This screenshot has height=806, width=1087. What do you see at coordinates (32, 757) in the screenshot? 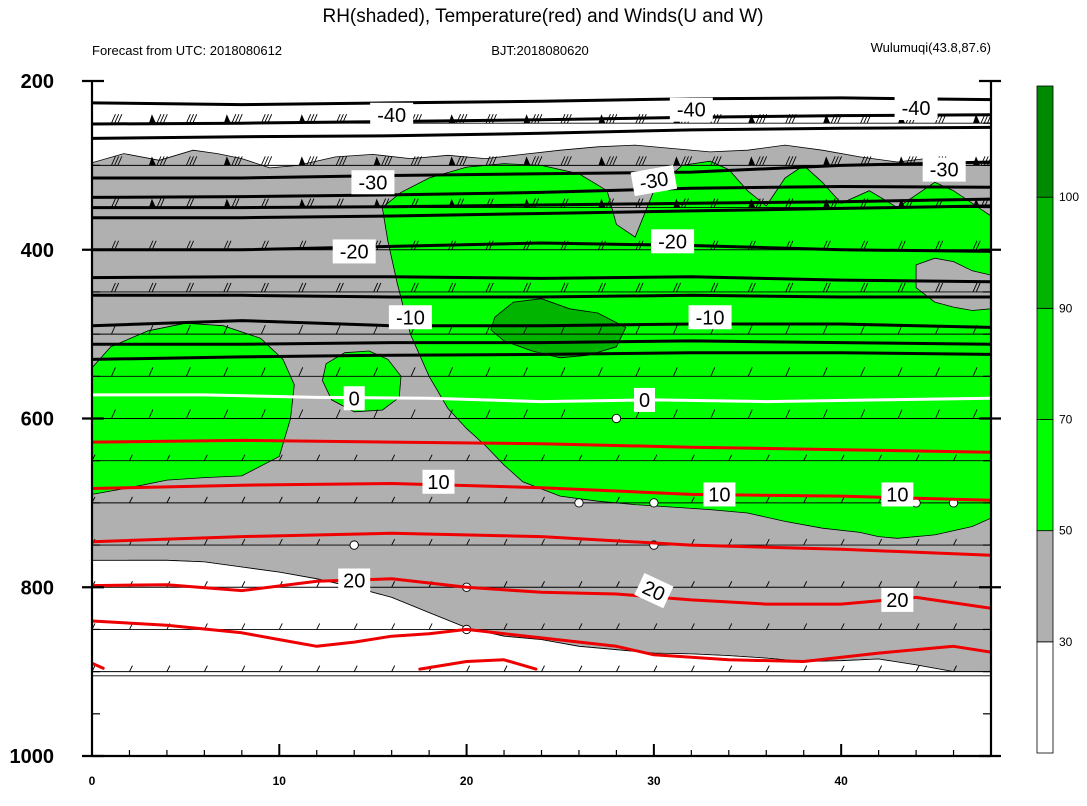
I see `y-tick-label: 1000` at bounding box center [32, 757].